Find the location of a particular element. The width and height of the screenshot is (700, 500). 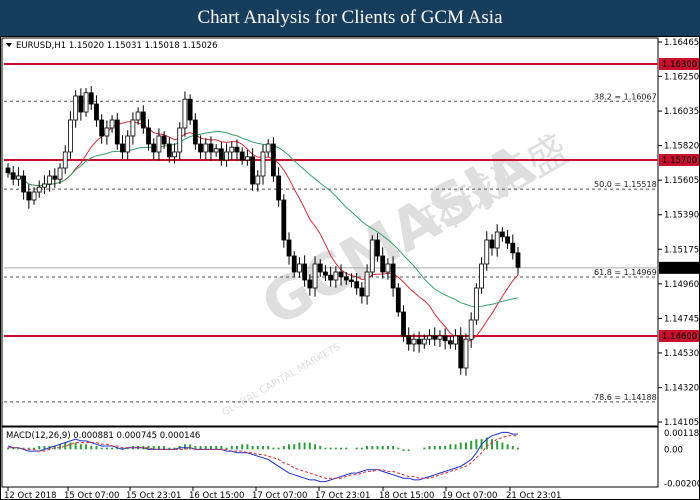

indicator-panel-border is located at coordinates (330, 457).